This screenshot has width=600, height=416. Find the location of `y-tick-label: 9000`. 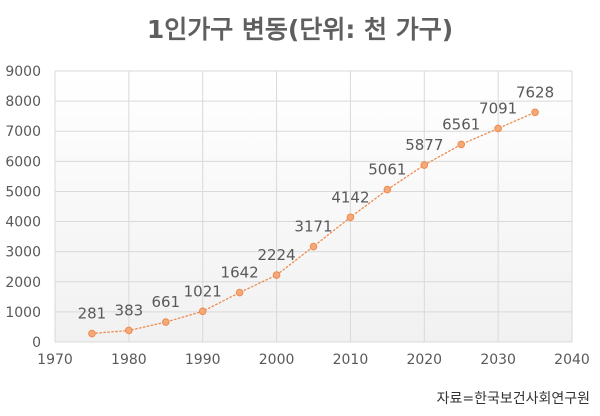

y-tick-label: 9000 is located at coordinates (23, 72).